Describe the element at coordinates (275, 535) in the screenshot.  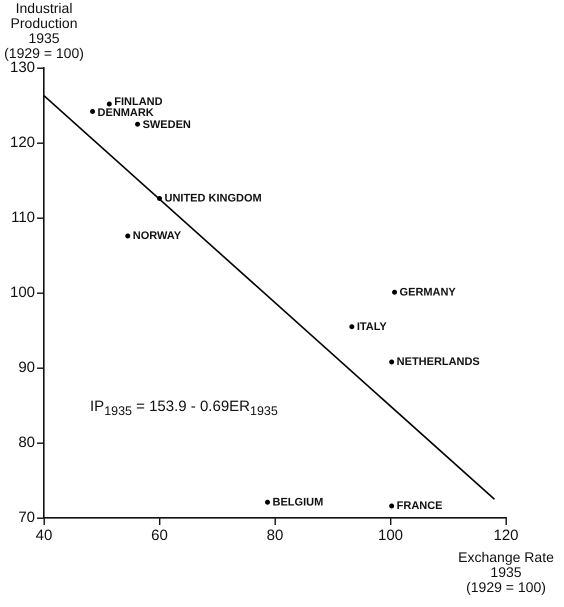
I see `x-tick-label: 80` at that location.